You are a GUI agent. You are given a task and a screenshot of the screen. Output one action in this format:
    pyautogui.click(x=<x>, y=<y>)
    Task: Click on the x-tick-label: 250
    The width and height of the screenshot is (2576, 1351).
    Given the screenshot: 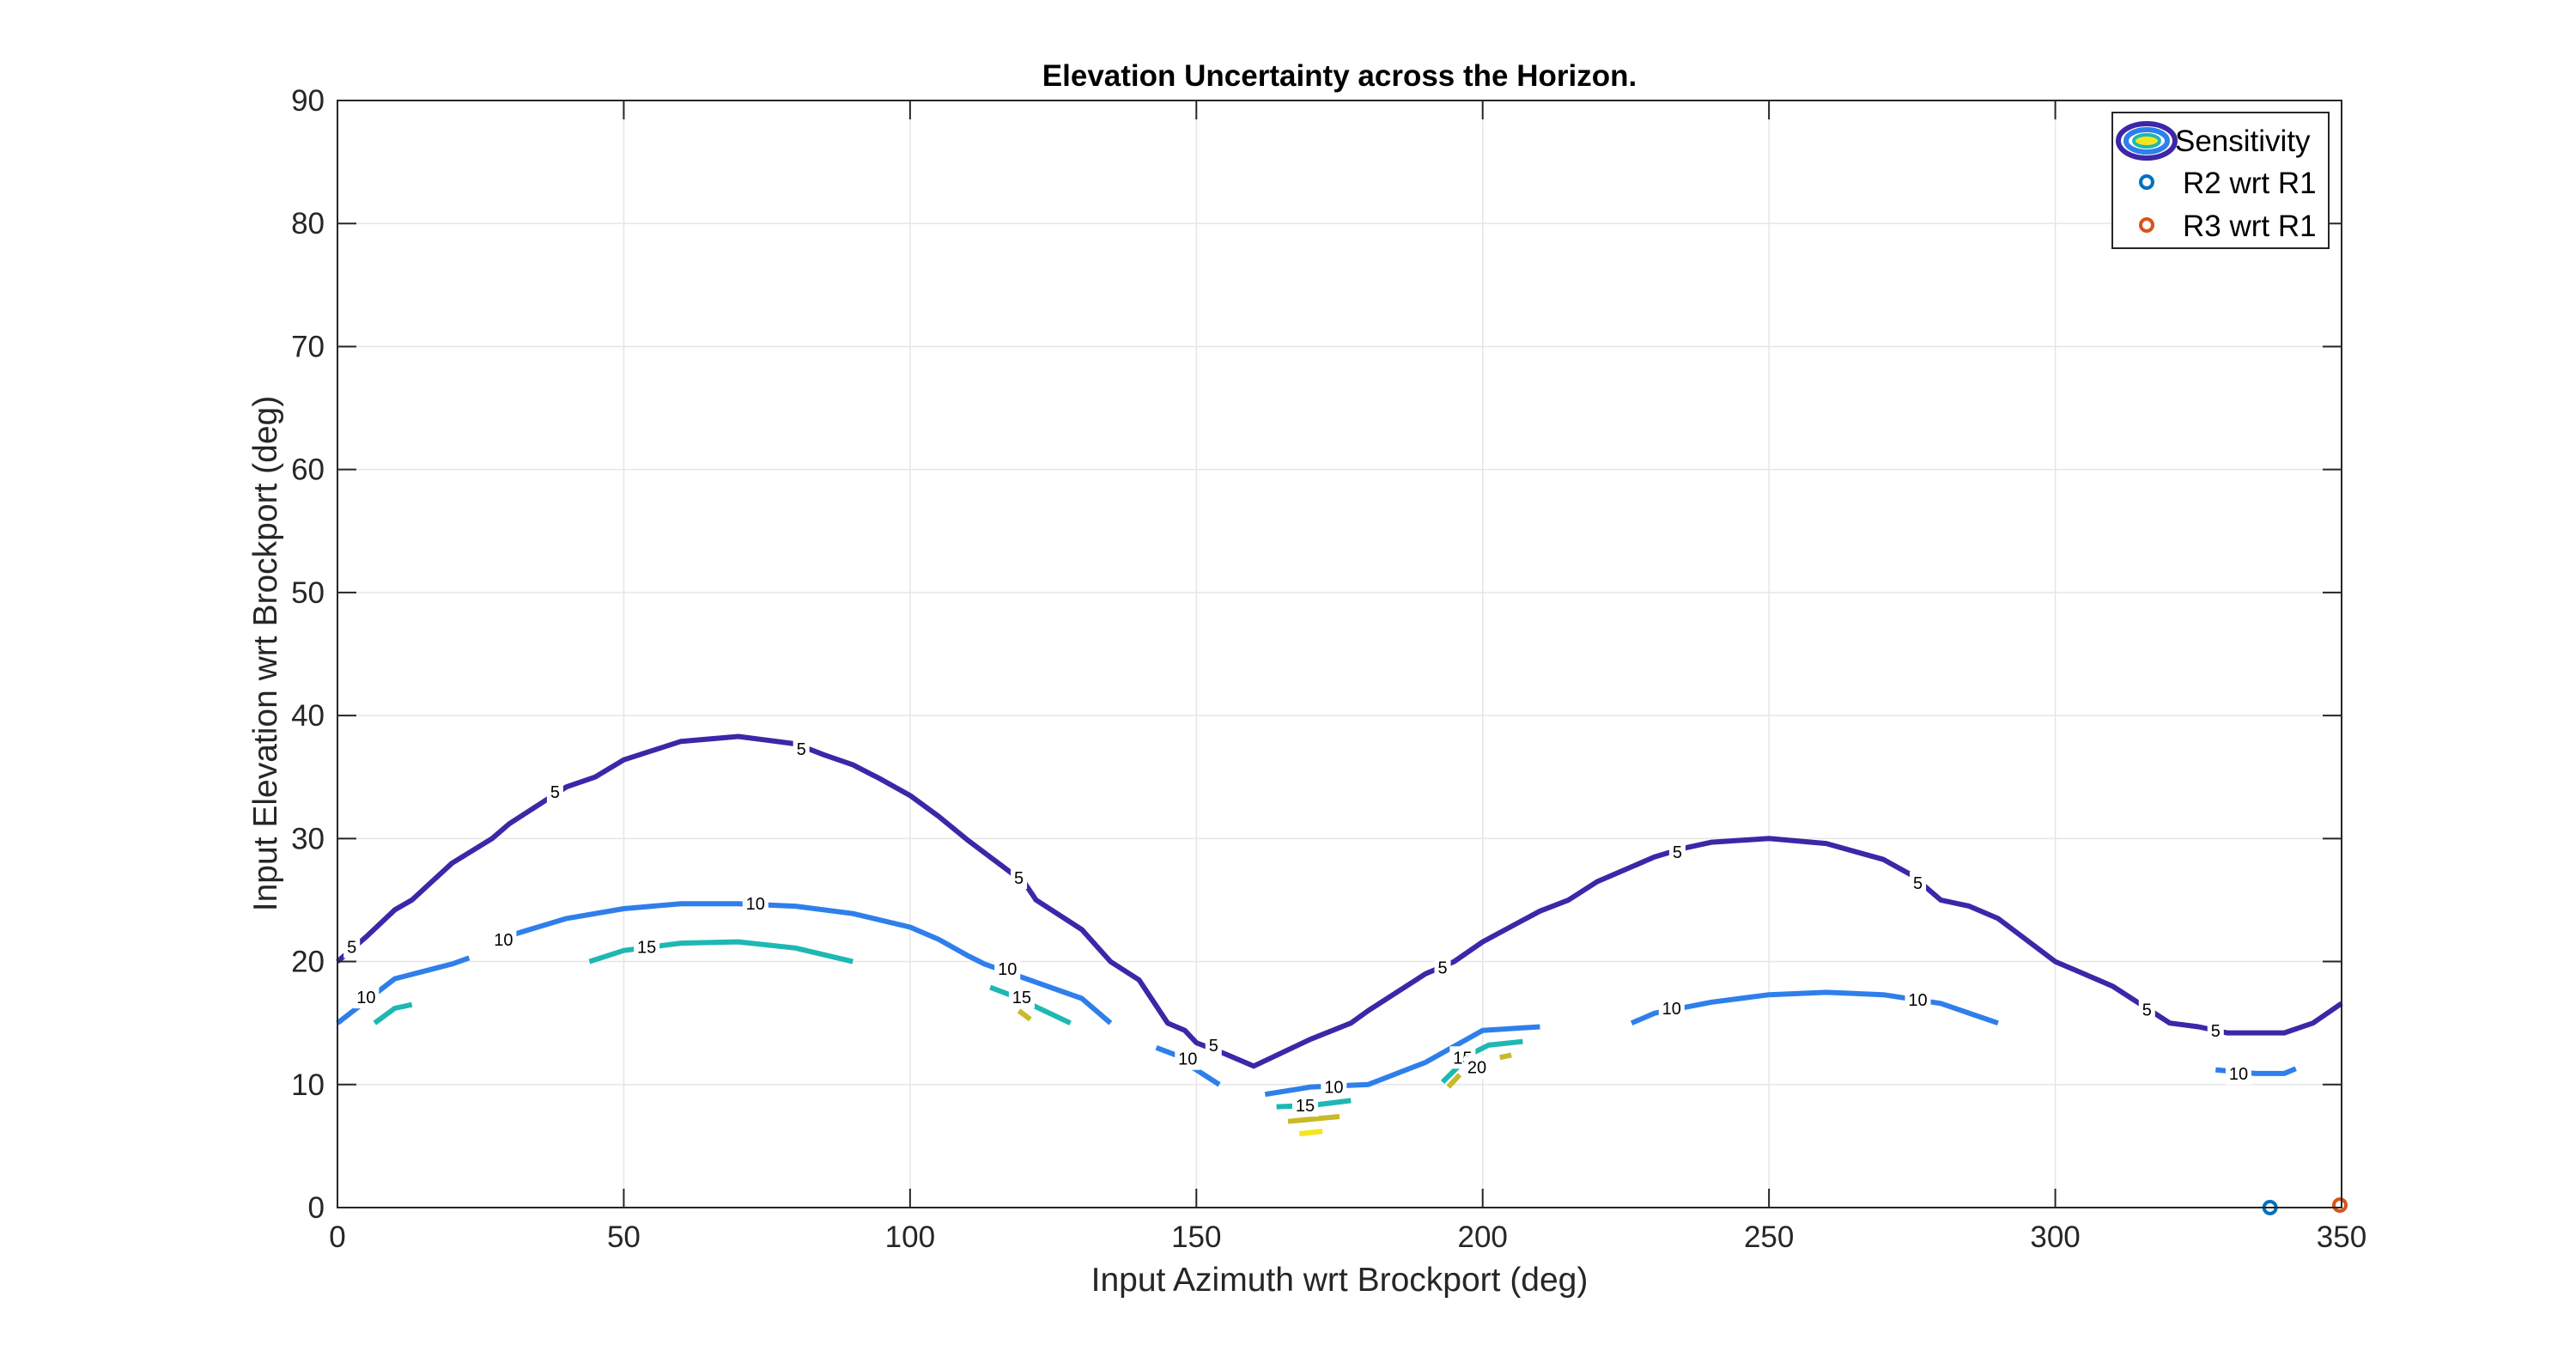 What is the action you would take?
    pyautogui.click(x=1769, y=1237)
    